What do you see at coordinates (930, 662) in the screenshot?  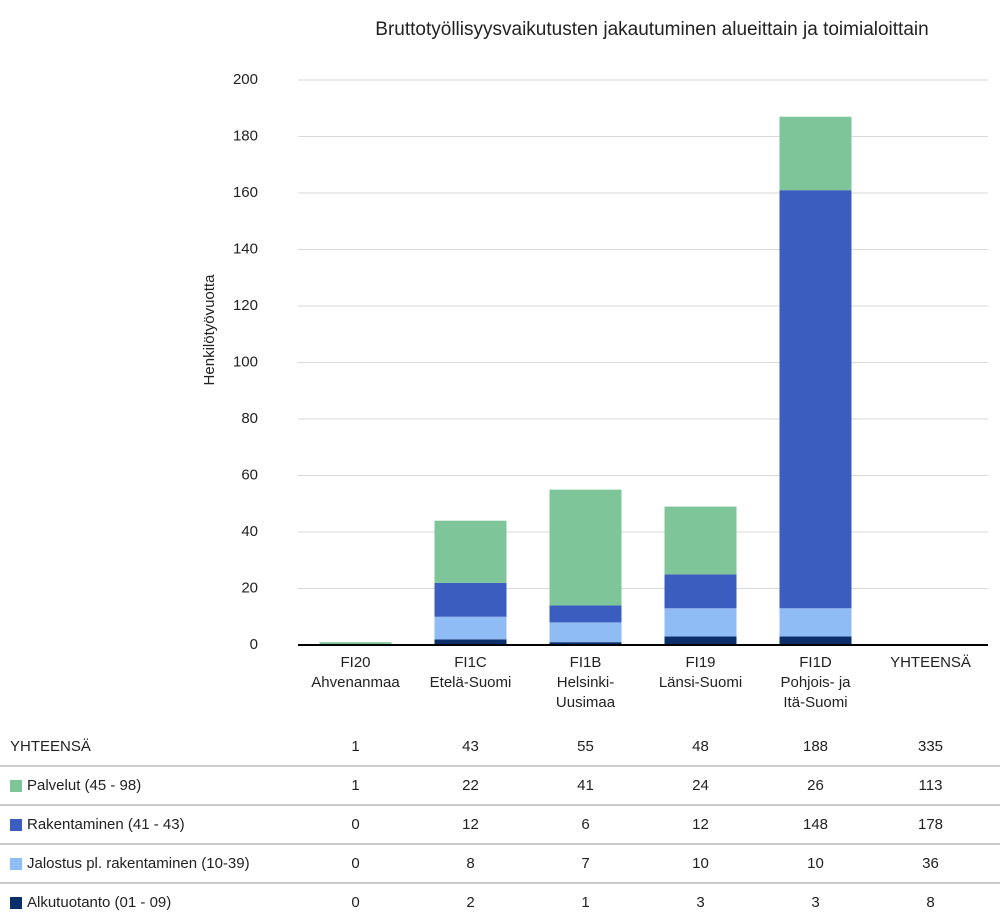 I see `x-tick-label: YHTEENSÄ` at bounding box center [930, 662].